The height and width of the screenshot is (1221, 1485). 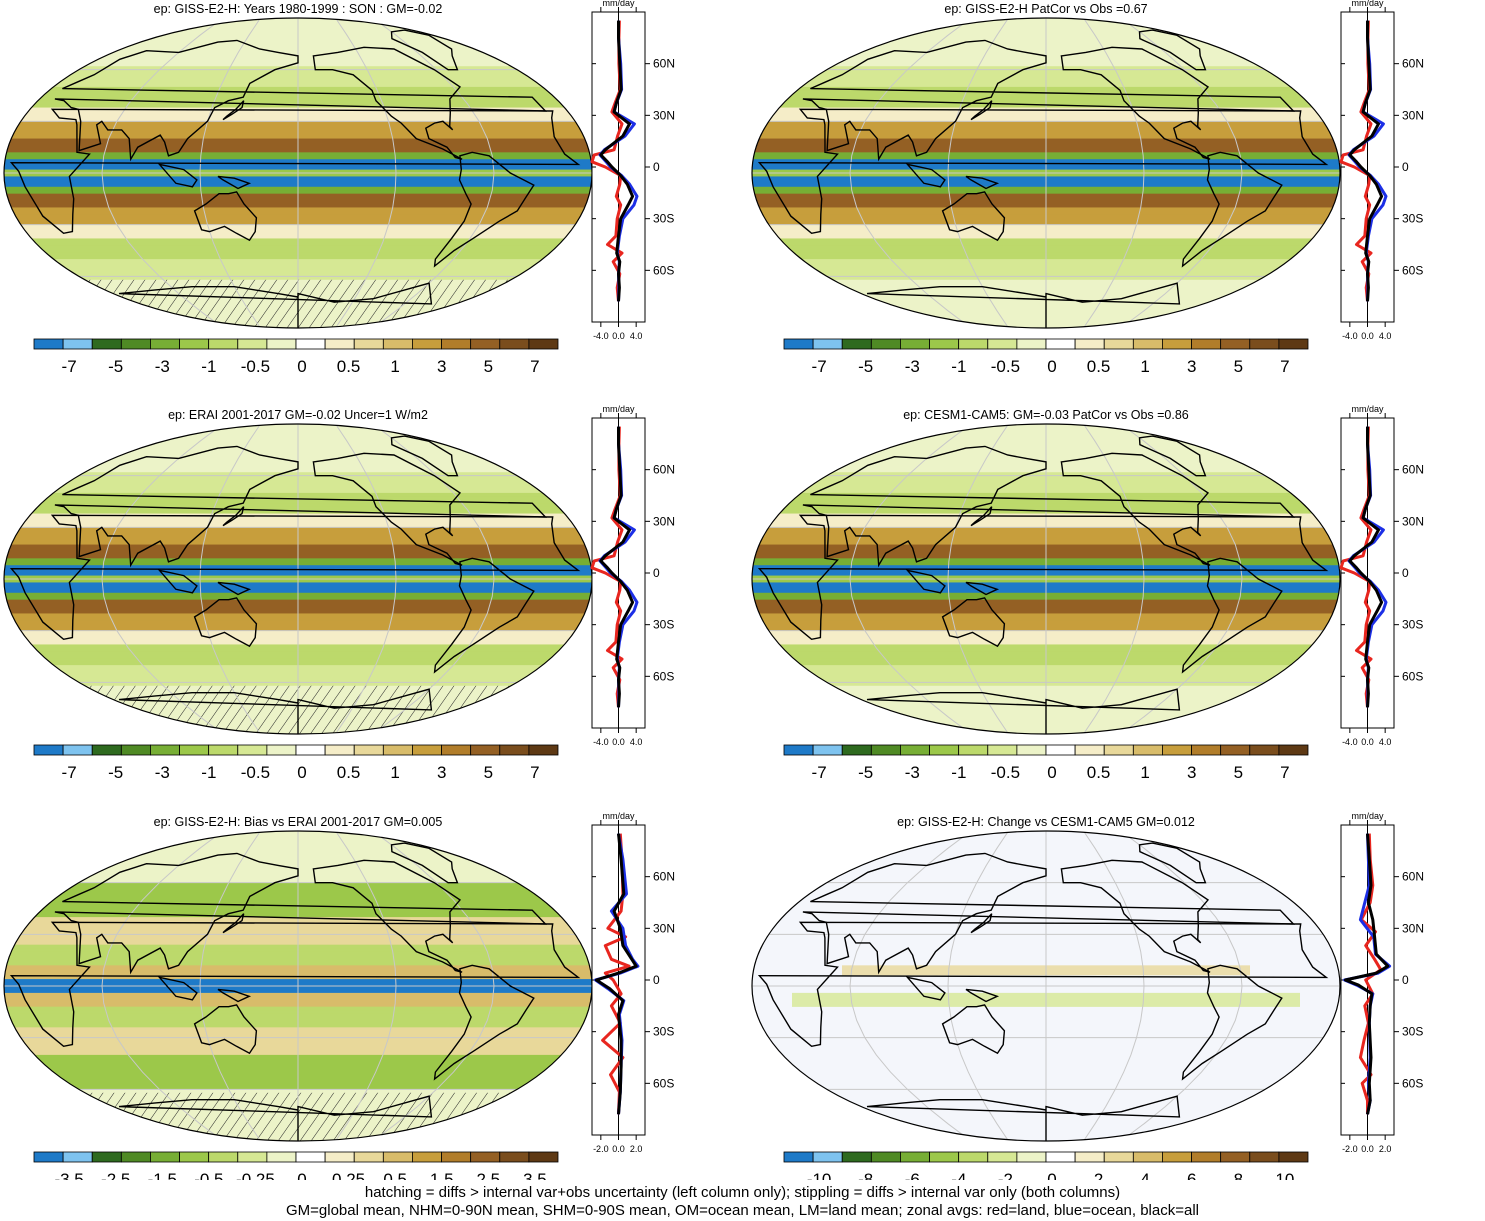 What do you see at coordinates (958, 1175) in the screenshot?
I see `colorbar-label: -4` at bounding box center [958, 1175].